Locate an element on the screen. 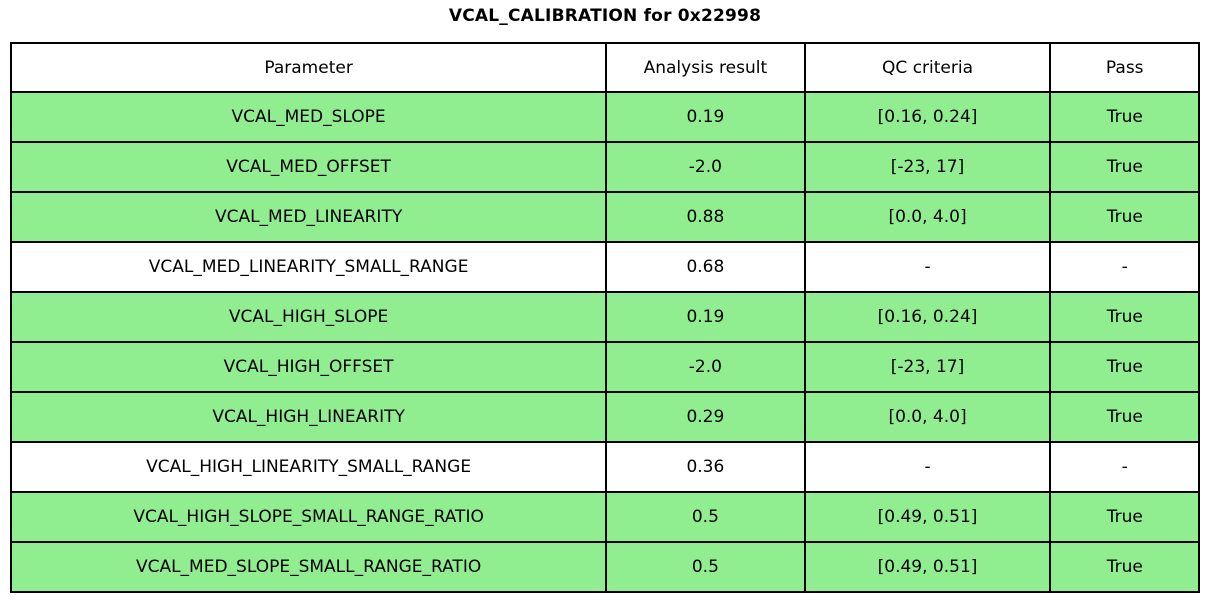 The height and width of the screenshot is (604, 1210). analysis-result-cell: 0.88 is located at coordinates (705, 217).